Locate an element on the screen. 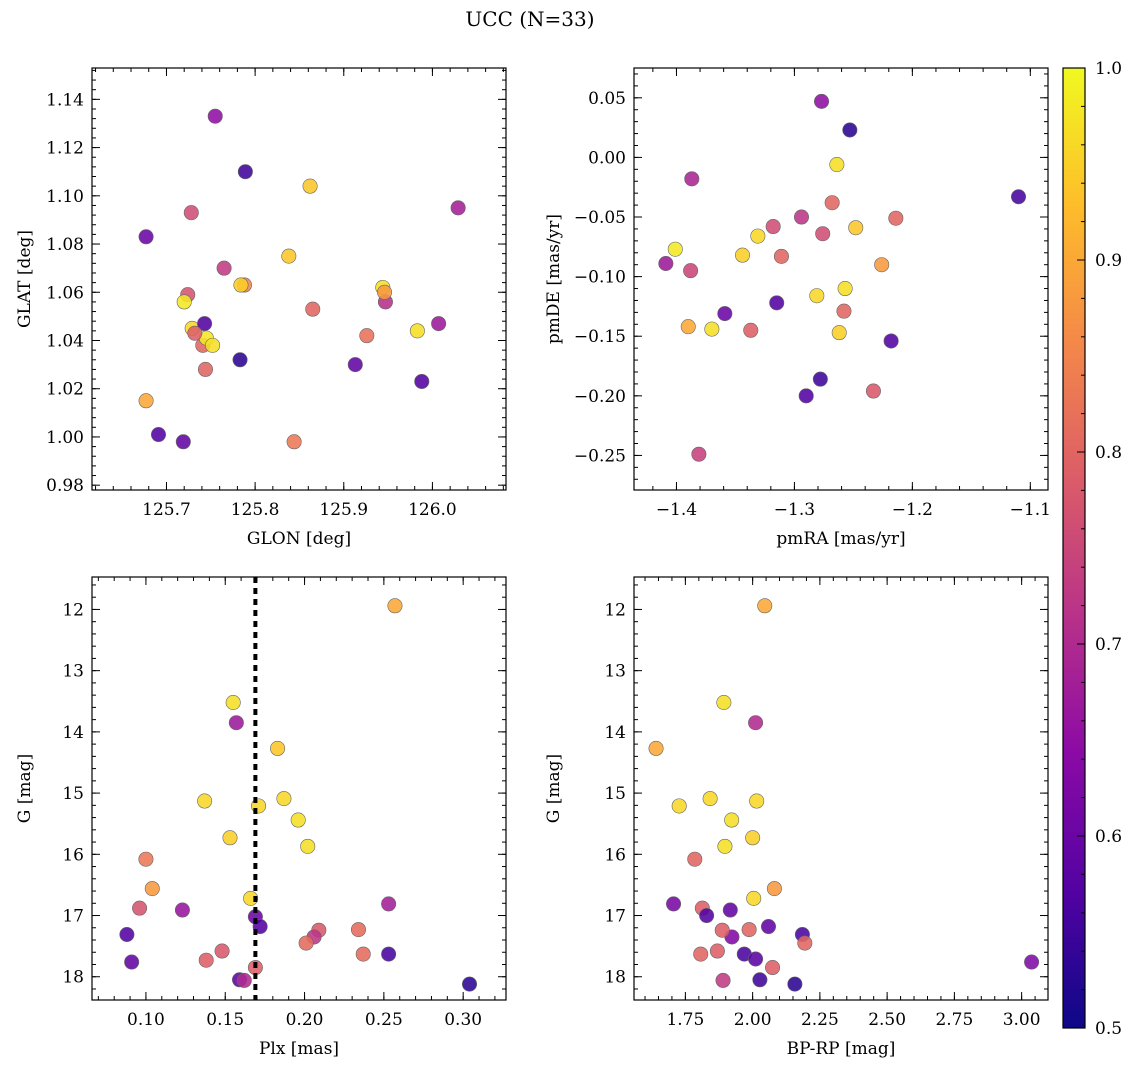 The width and height of the screenshot is (1136, 1071). colorbar-tick-label: 0.7 is located at coordinates (1108, 645).